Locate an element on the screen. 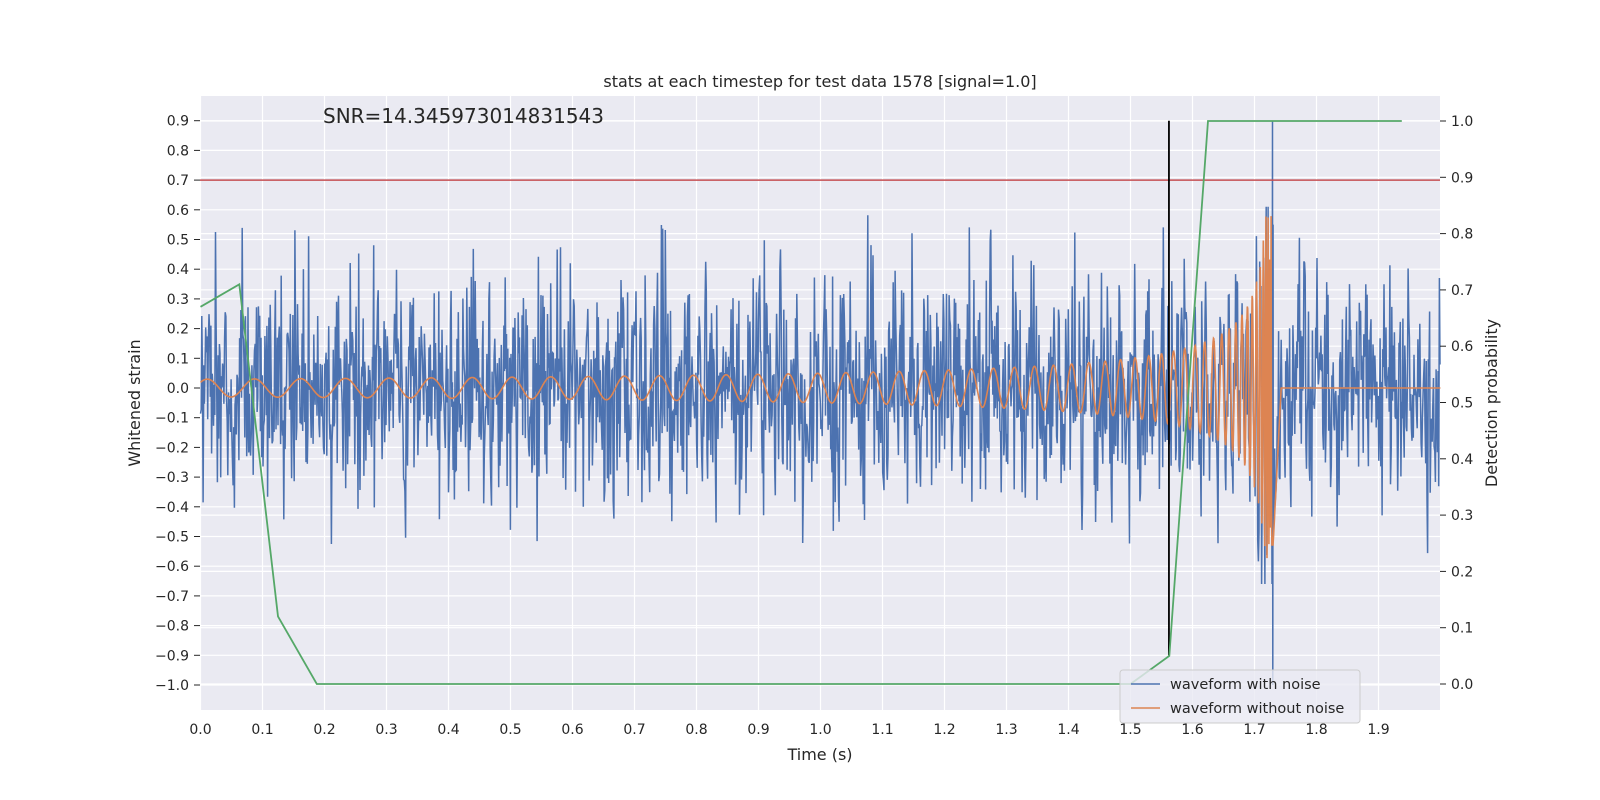  y-tick-label-right: 0.7 is located at coordinates (1462, 291).